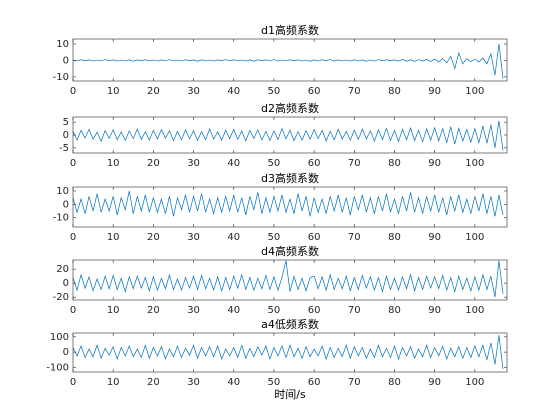  Describe the element at coordinates (290, 251) in the screenshot. I see `subplot-title: d4高频系数` at that location.